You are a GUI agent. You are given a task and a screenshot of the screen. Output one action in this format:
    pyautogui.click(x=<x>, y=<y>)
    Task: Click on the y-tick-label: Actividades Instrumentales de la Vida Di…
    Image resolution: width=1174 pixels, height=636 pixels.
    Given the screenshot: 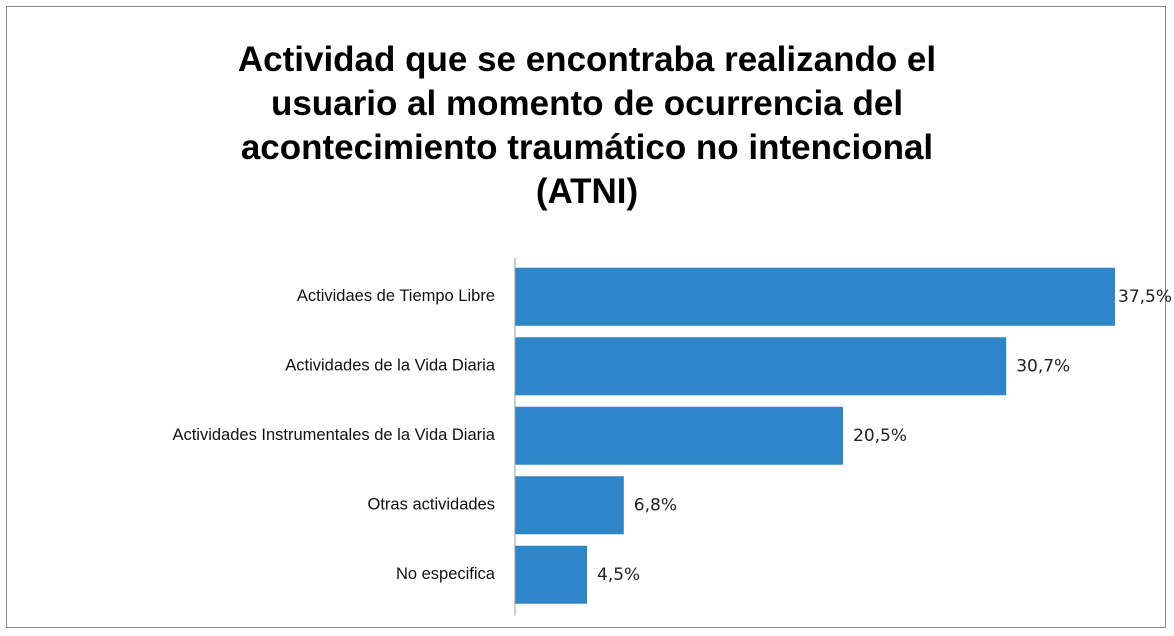 What is the action you would take?
    pyautogui.click(x=333, y=435)
    